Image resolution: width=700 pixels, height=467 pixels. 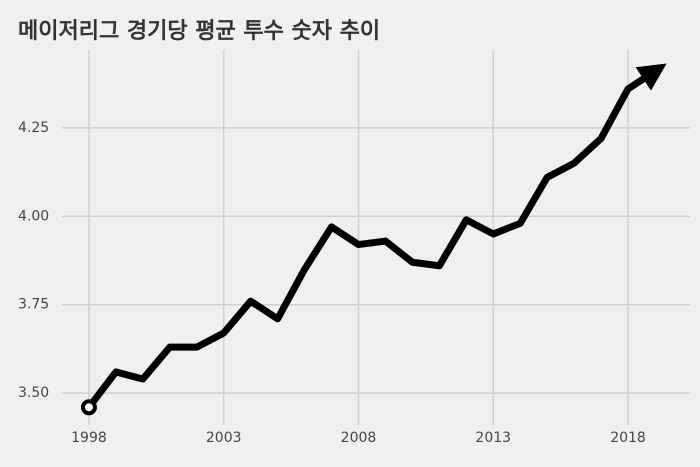 I want to click on x-tick-label: 2018, so click(x=628, y=438).